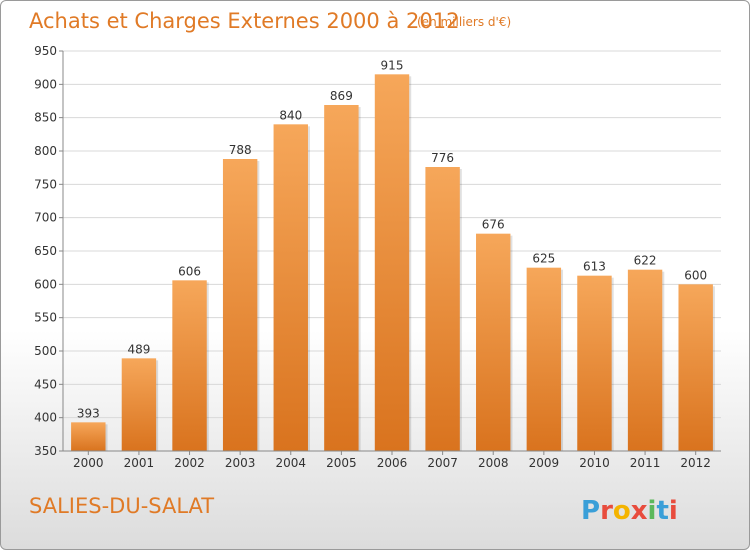  Describe the element at coordinates (88, 413) in the screenshot. I see `bar-value-label: 393` at that location.